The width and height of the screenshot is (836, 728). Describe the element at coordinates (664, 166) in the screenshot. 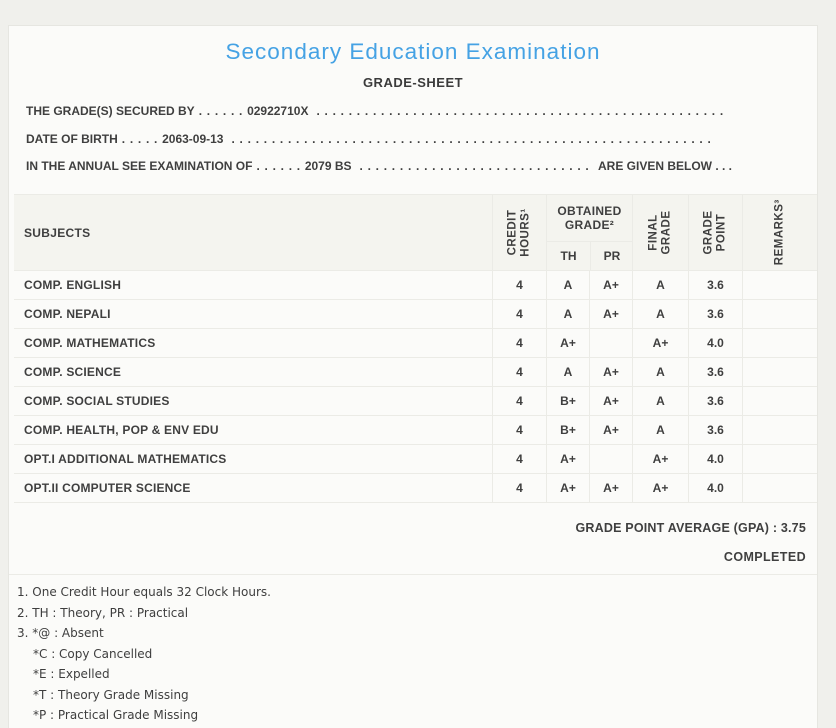

I see `are-given-below-label: ARE GIVEN BELOW . . .` at that location.